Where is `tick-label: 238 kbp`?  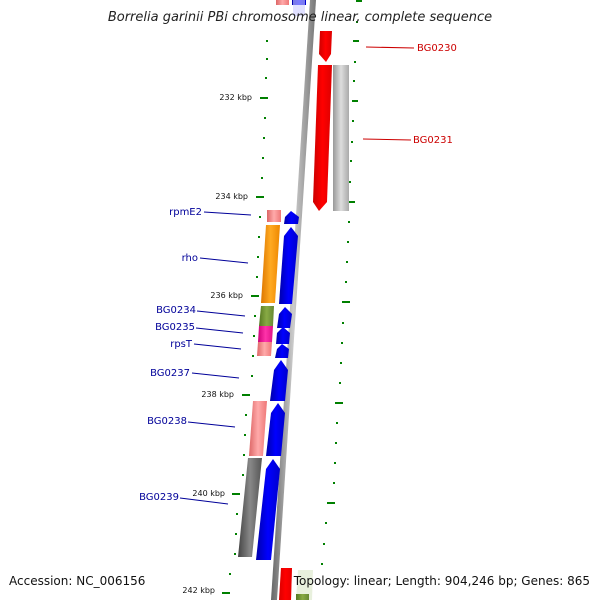 tick-label: 238 kbp is located at coordinates (217, 394).